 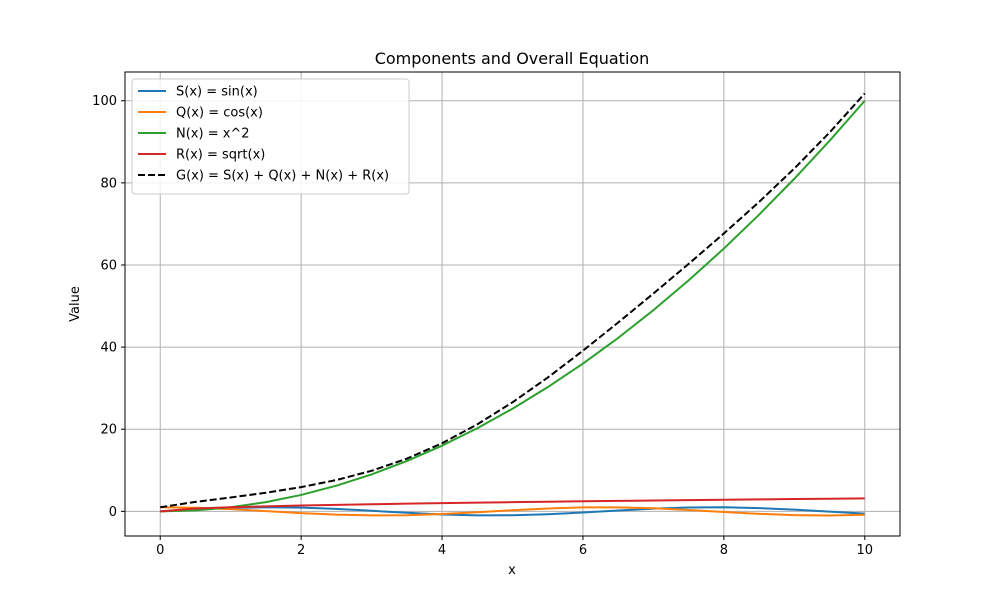 What do you see at coordinates (108, 430) in the screenshot?
I see `y-tick-label: 20` at bounding box center [108, 430].